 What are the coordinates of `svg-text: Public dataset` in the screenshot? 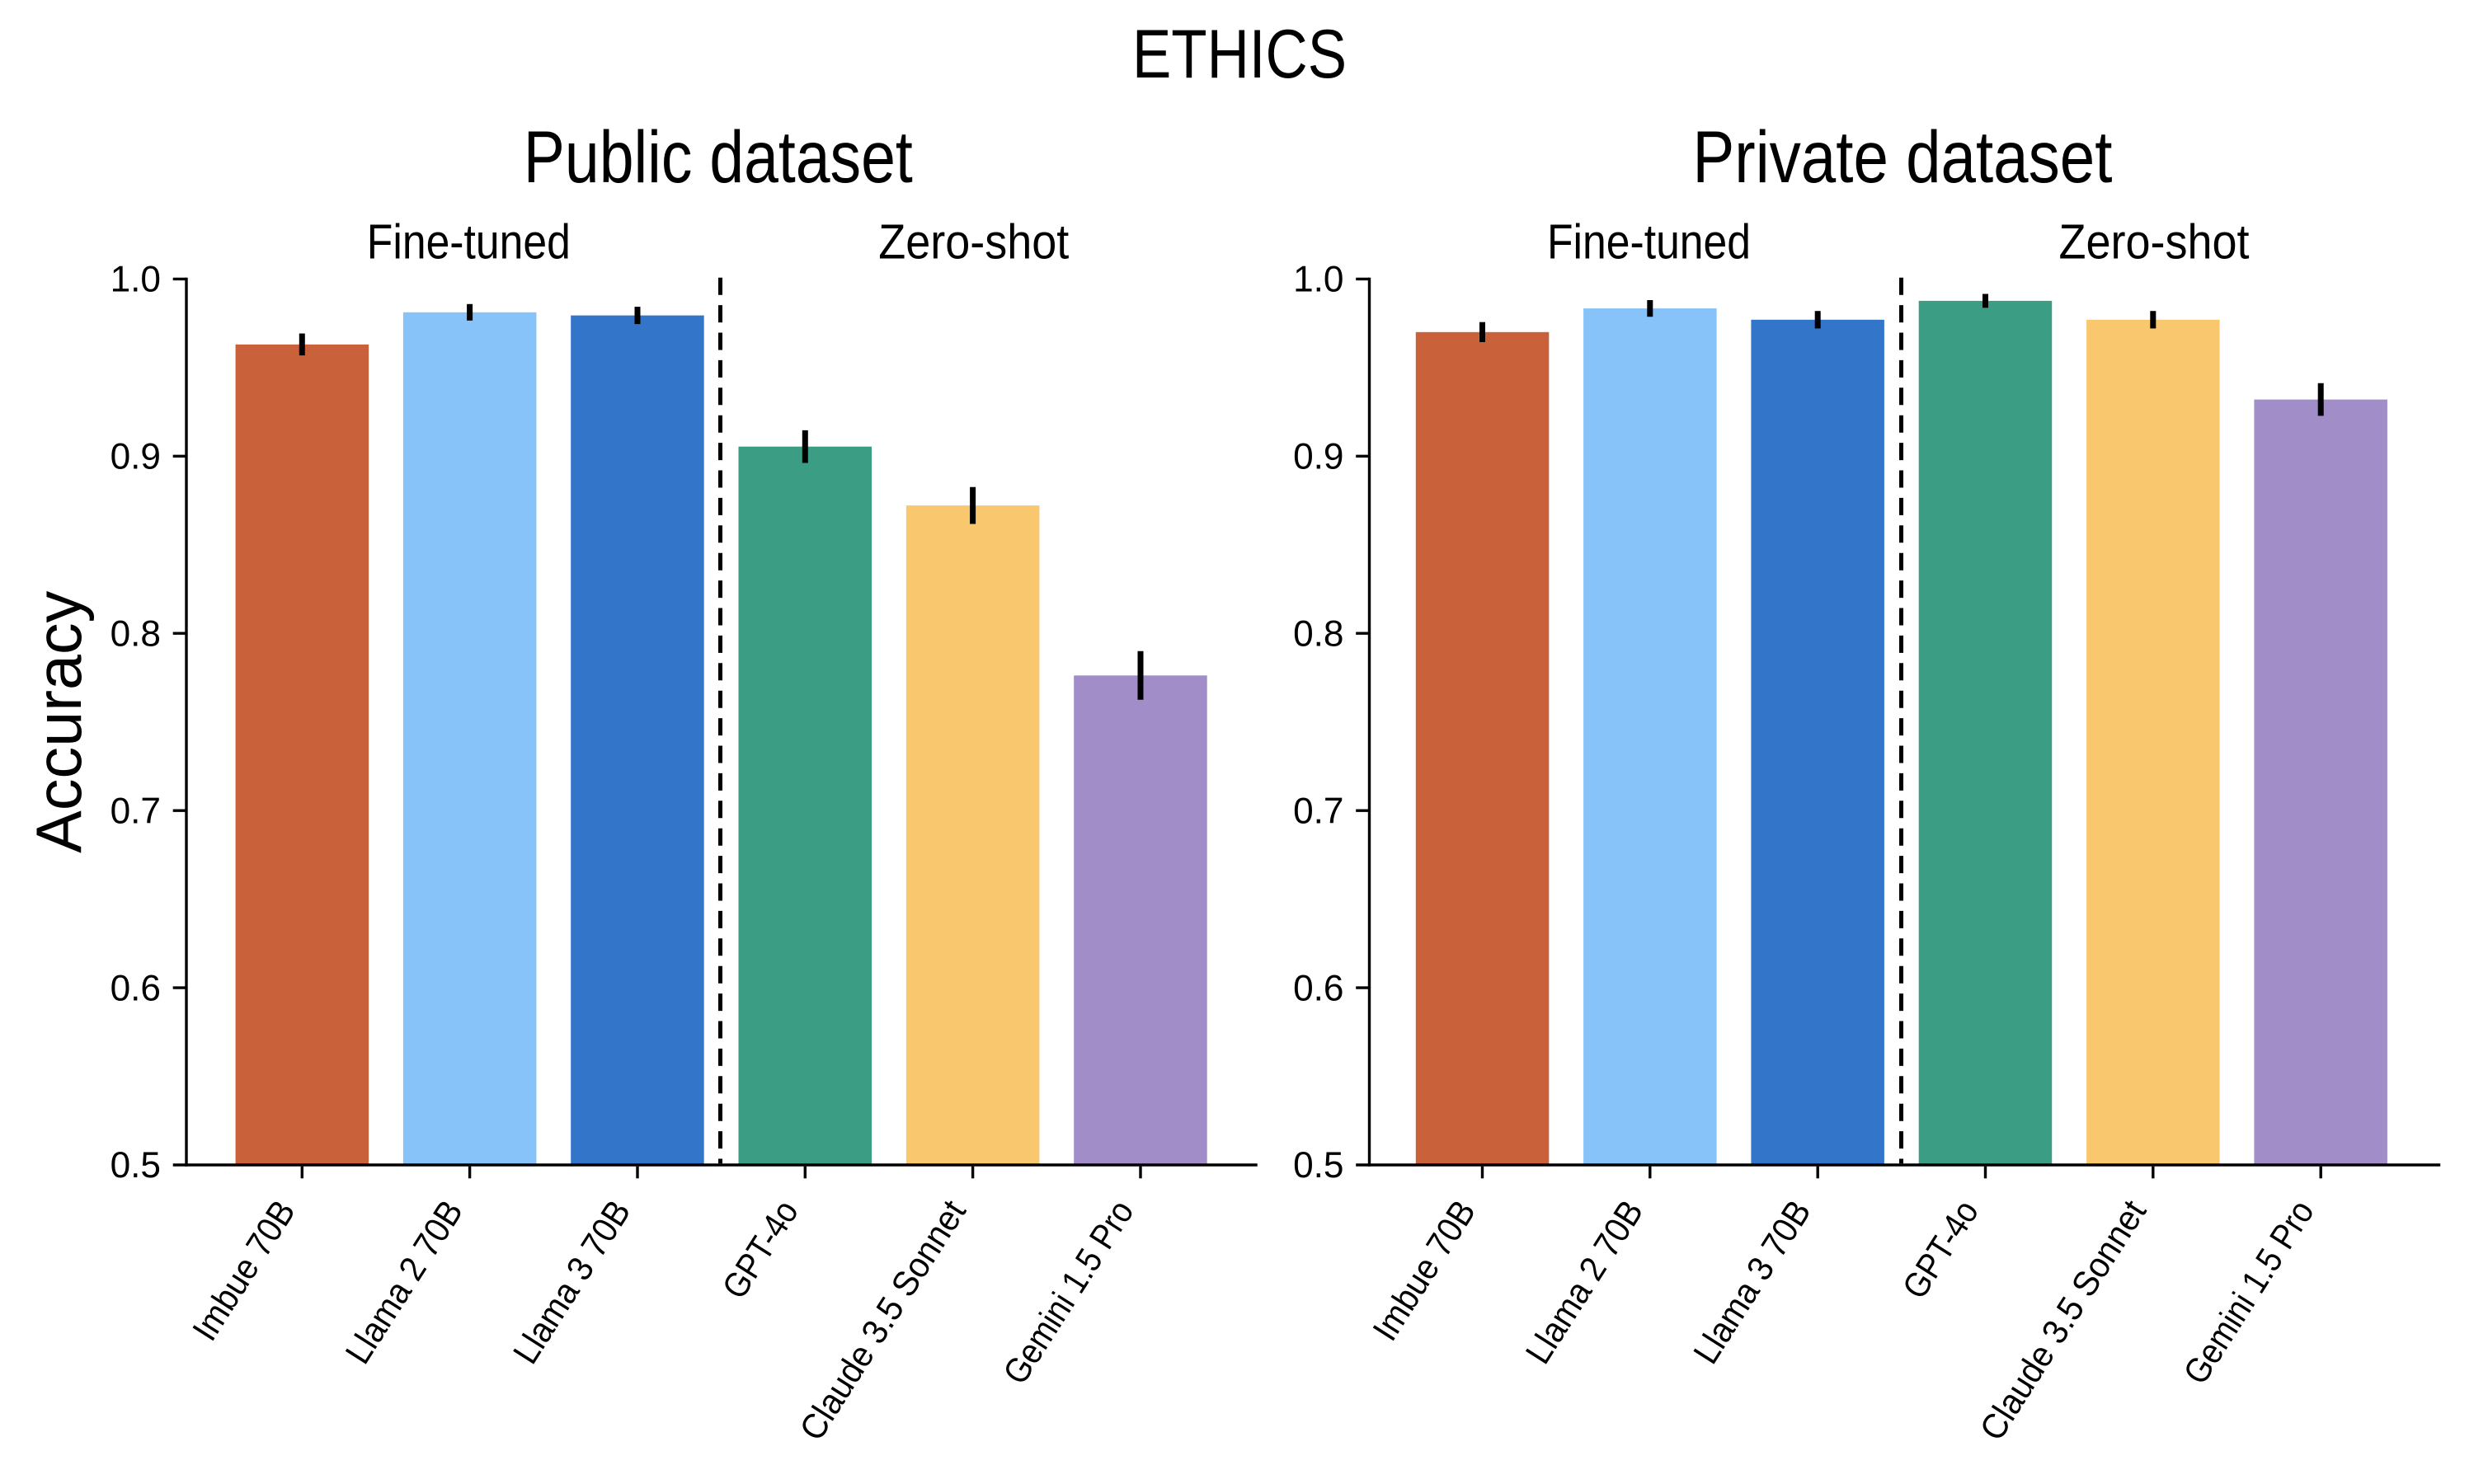 It's located at (718, 156).